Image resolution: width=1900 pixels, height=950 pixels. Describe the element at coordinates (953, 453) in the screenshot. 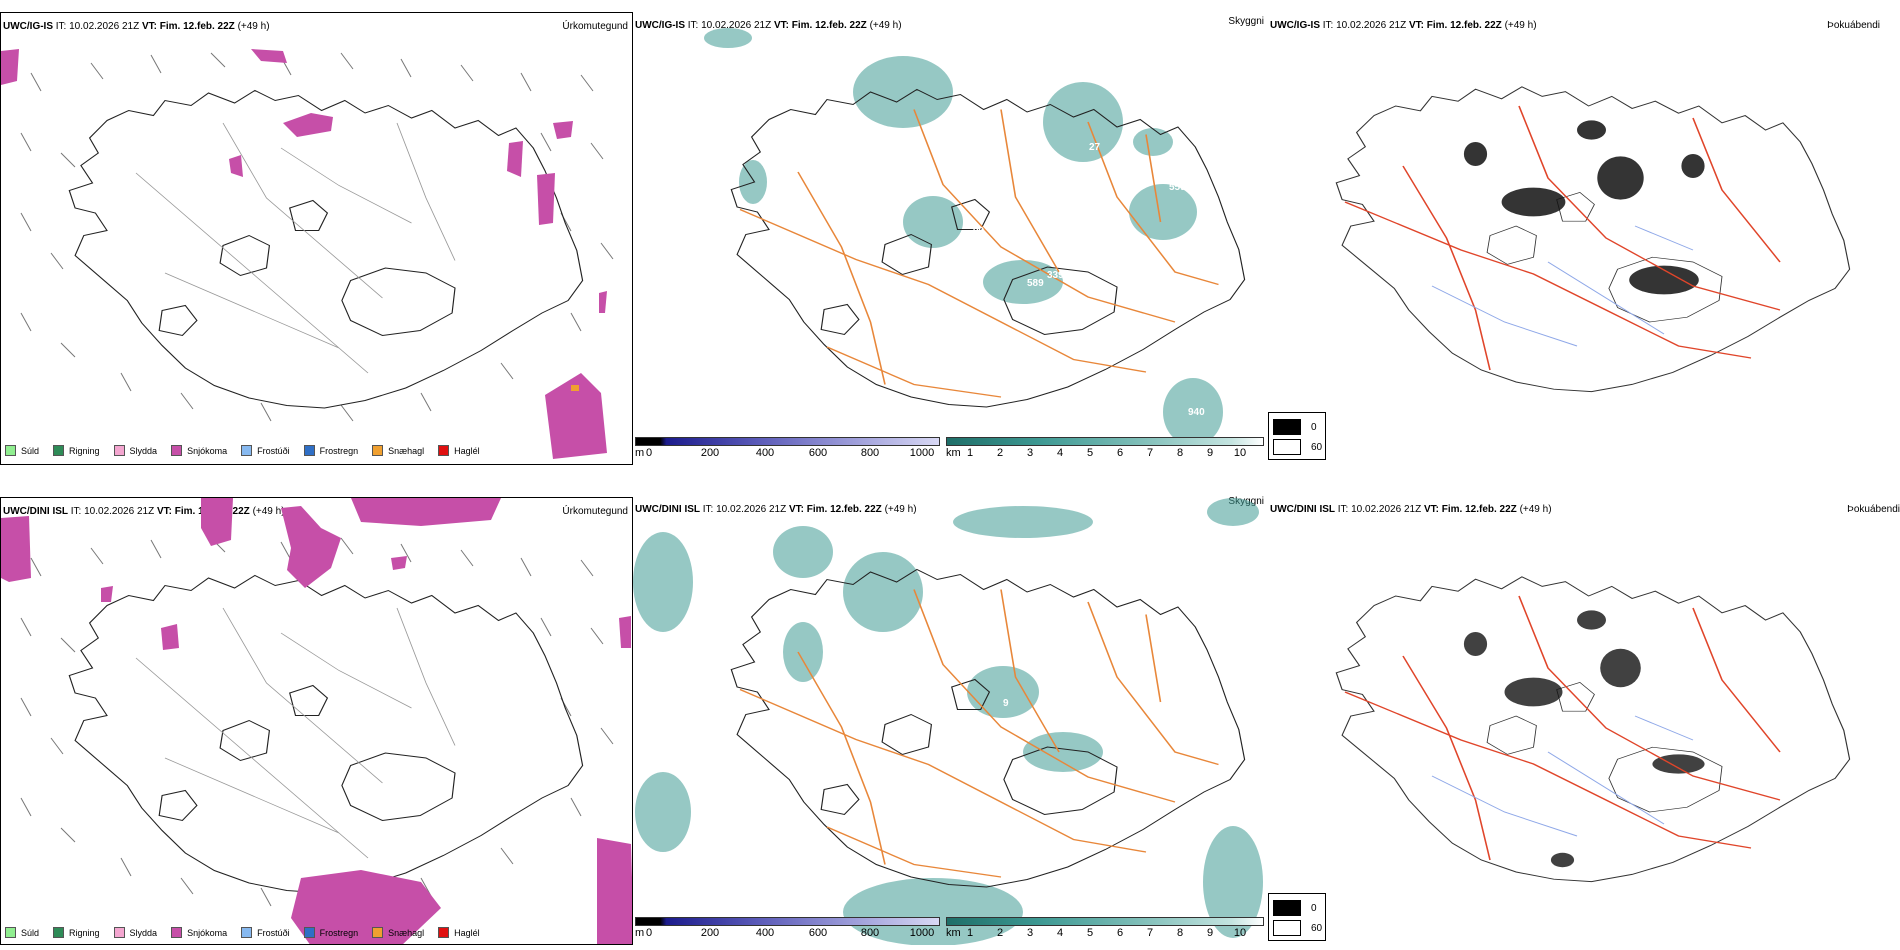

I see `colorbar-unit: km` at that location.